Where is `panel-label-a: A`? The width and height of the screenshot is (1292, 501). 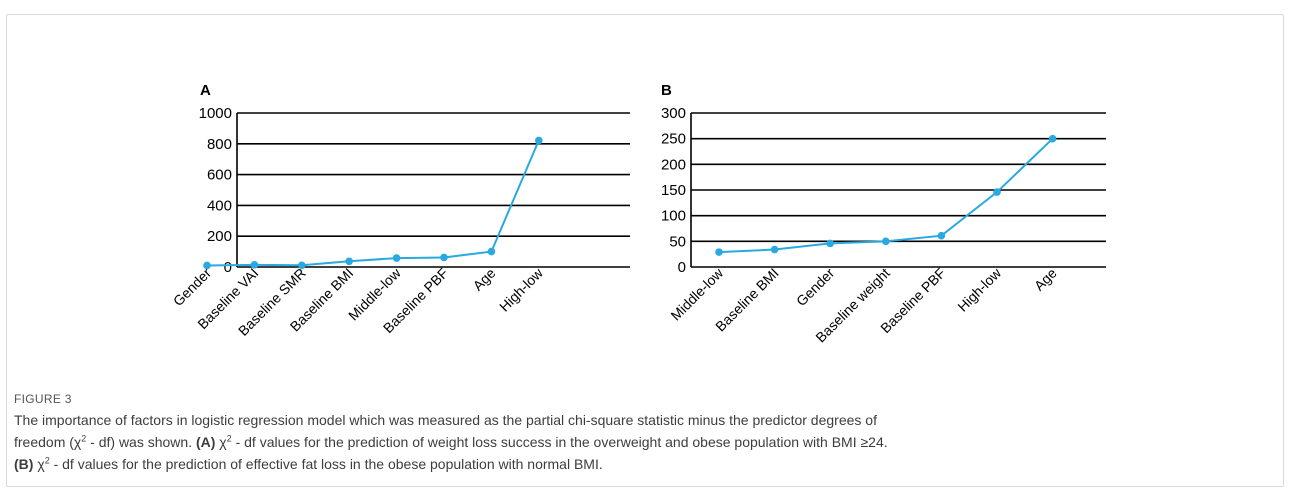 panel-label-a: A is located at coordinates (205, 90).